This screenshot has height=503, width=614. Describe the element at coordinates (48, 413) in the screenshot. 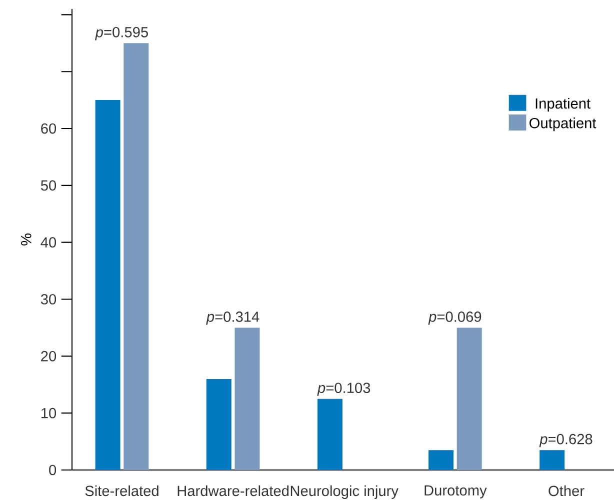

I see `y-tick-label: 10` at that location.